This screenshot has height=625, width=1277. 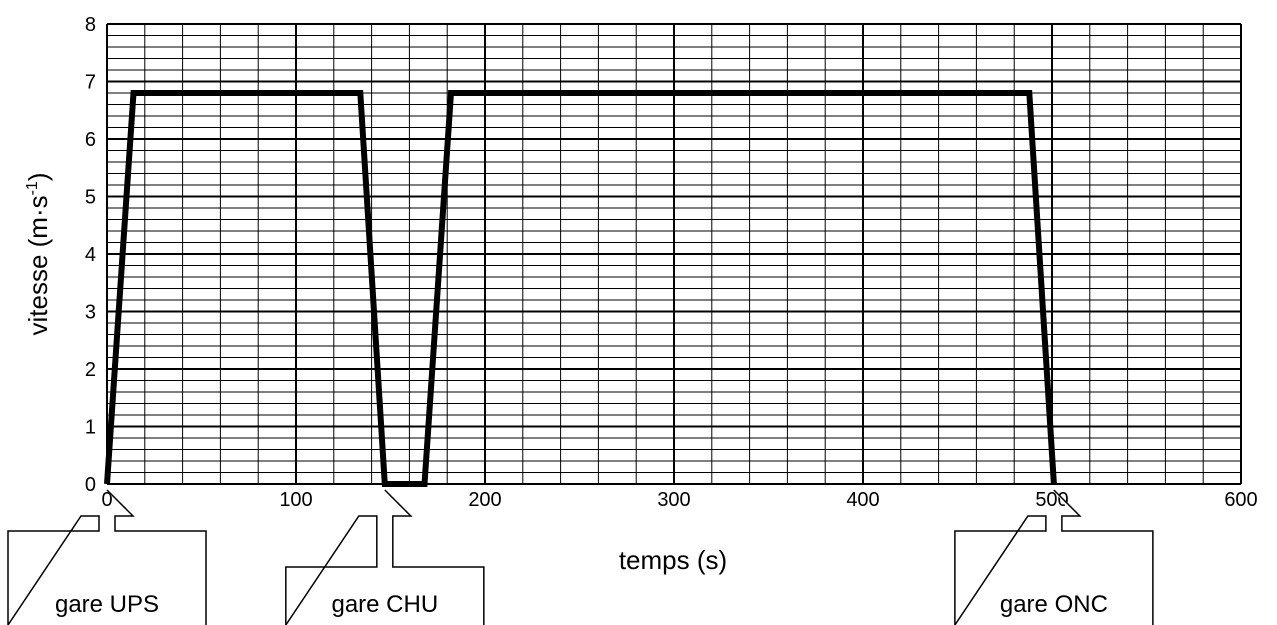 I want to click on station-callout: gare UPS, so click(x=107, y=557).